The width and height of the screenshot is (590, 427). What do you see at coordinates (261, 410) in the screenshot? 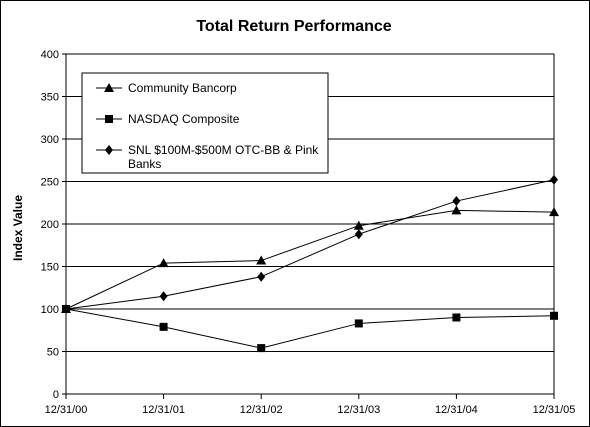
I see `x-tick-label: 12/31/02` at bounding box center [261, 410].